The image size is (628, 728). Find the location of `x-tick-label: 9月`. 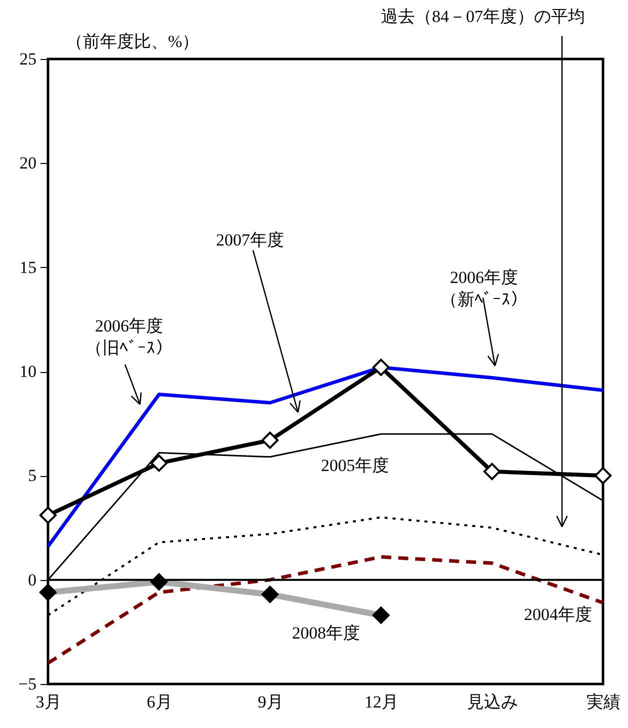

x-tick-label: 9月 is located at coordinates (271, 702).